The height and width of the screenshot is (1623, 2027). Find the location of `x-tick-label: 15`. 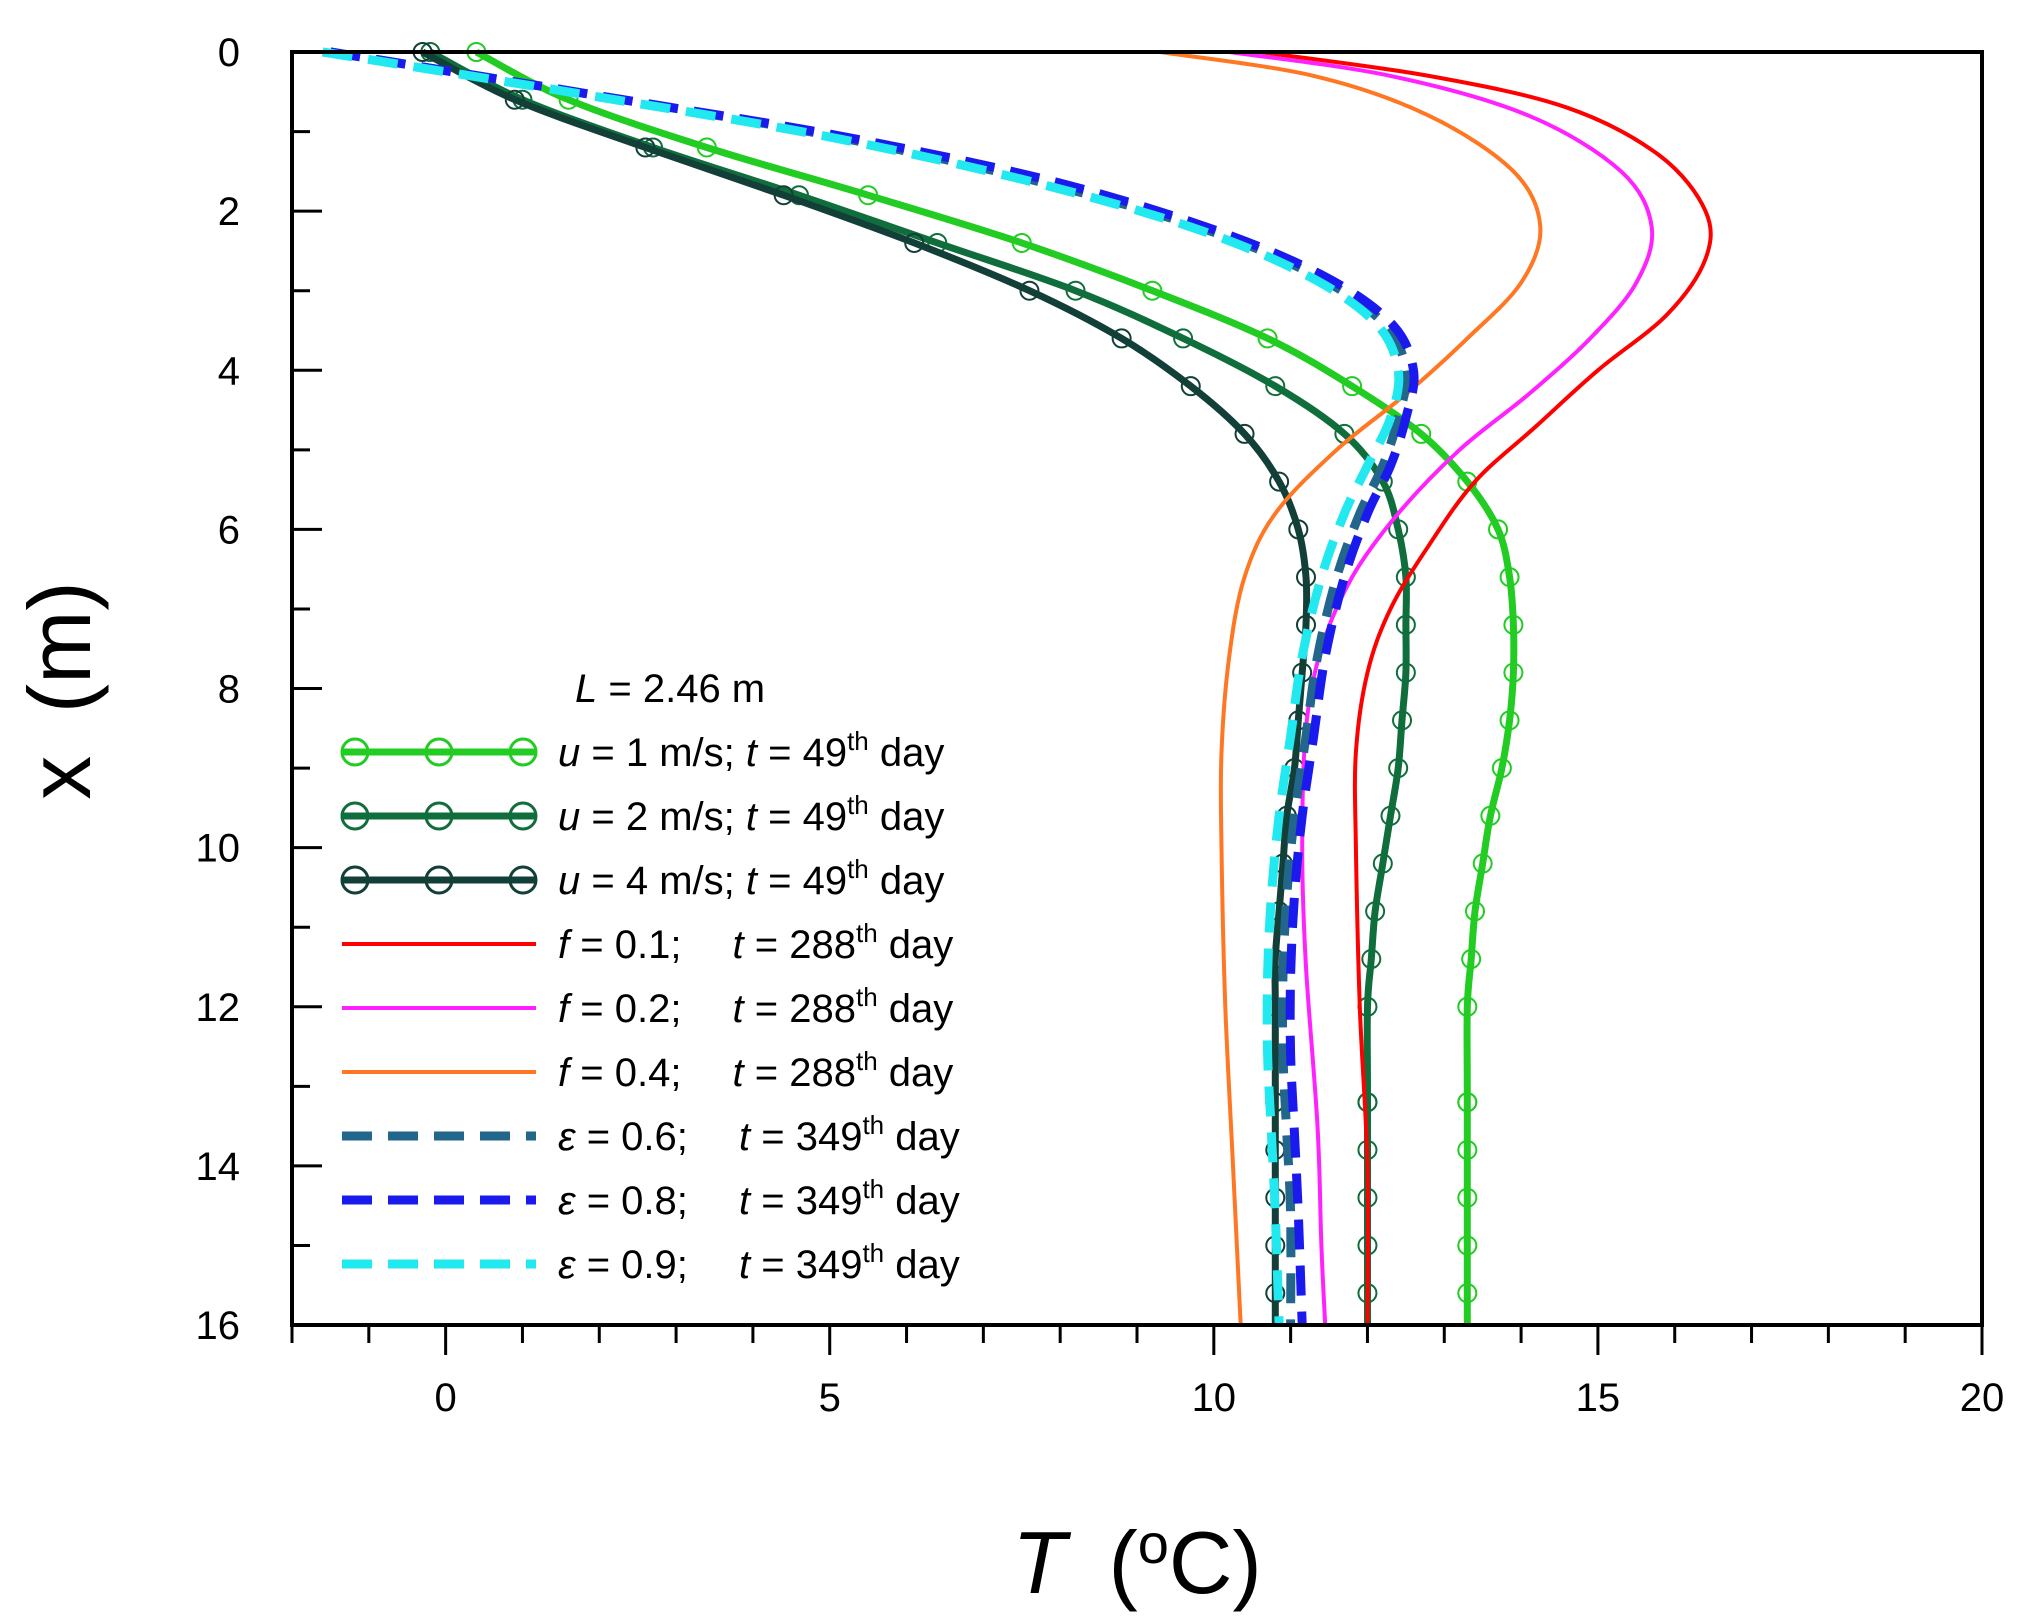

x-tick-label: 15 is located at coordinates (1598, 1398).